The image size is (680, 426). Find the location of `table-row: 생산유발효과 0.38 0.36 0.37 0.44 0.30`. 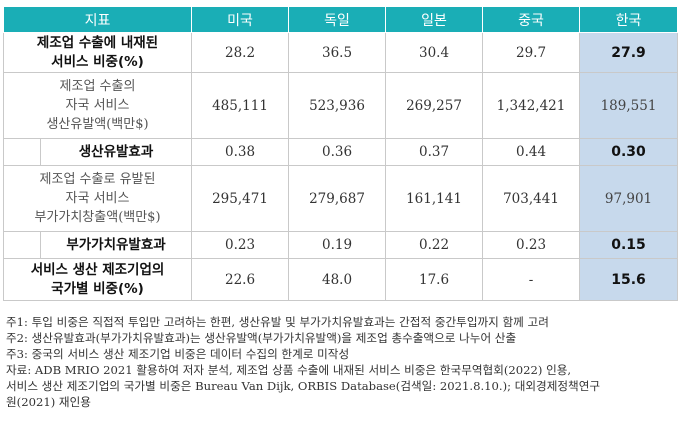

table-row: 생산유발효과 0.38 0.36 0.37 0.44 0.30 is located at coordinates (341, 152).